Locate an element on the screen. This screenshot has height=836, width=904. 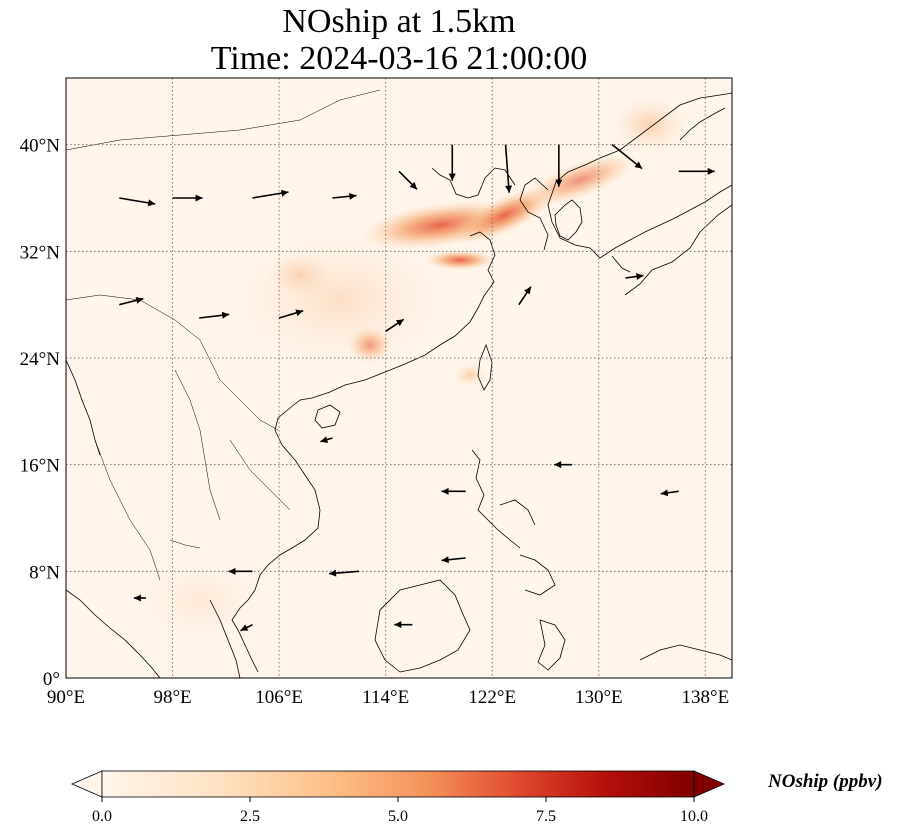
lon-tick-label: 114°E is located at coordinates (385, 697).